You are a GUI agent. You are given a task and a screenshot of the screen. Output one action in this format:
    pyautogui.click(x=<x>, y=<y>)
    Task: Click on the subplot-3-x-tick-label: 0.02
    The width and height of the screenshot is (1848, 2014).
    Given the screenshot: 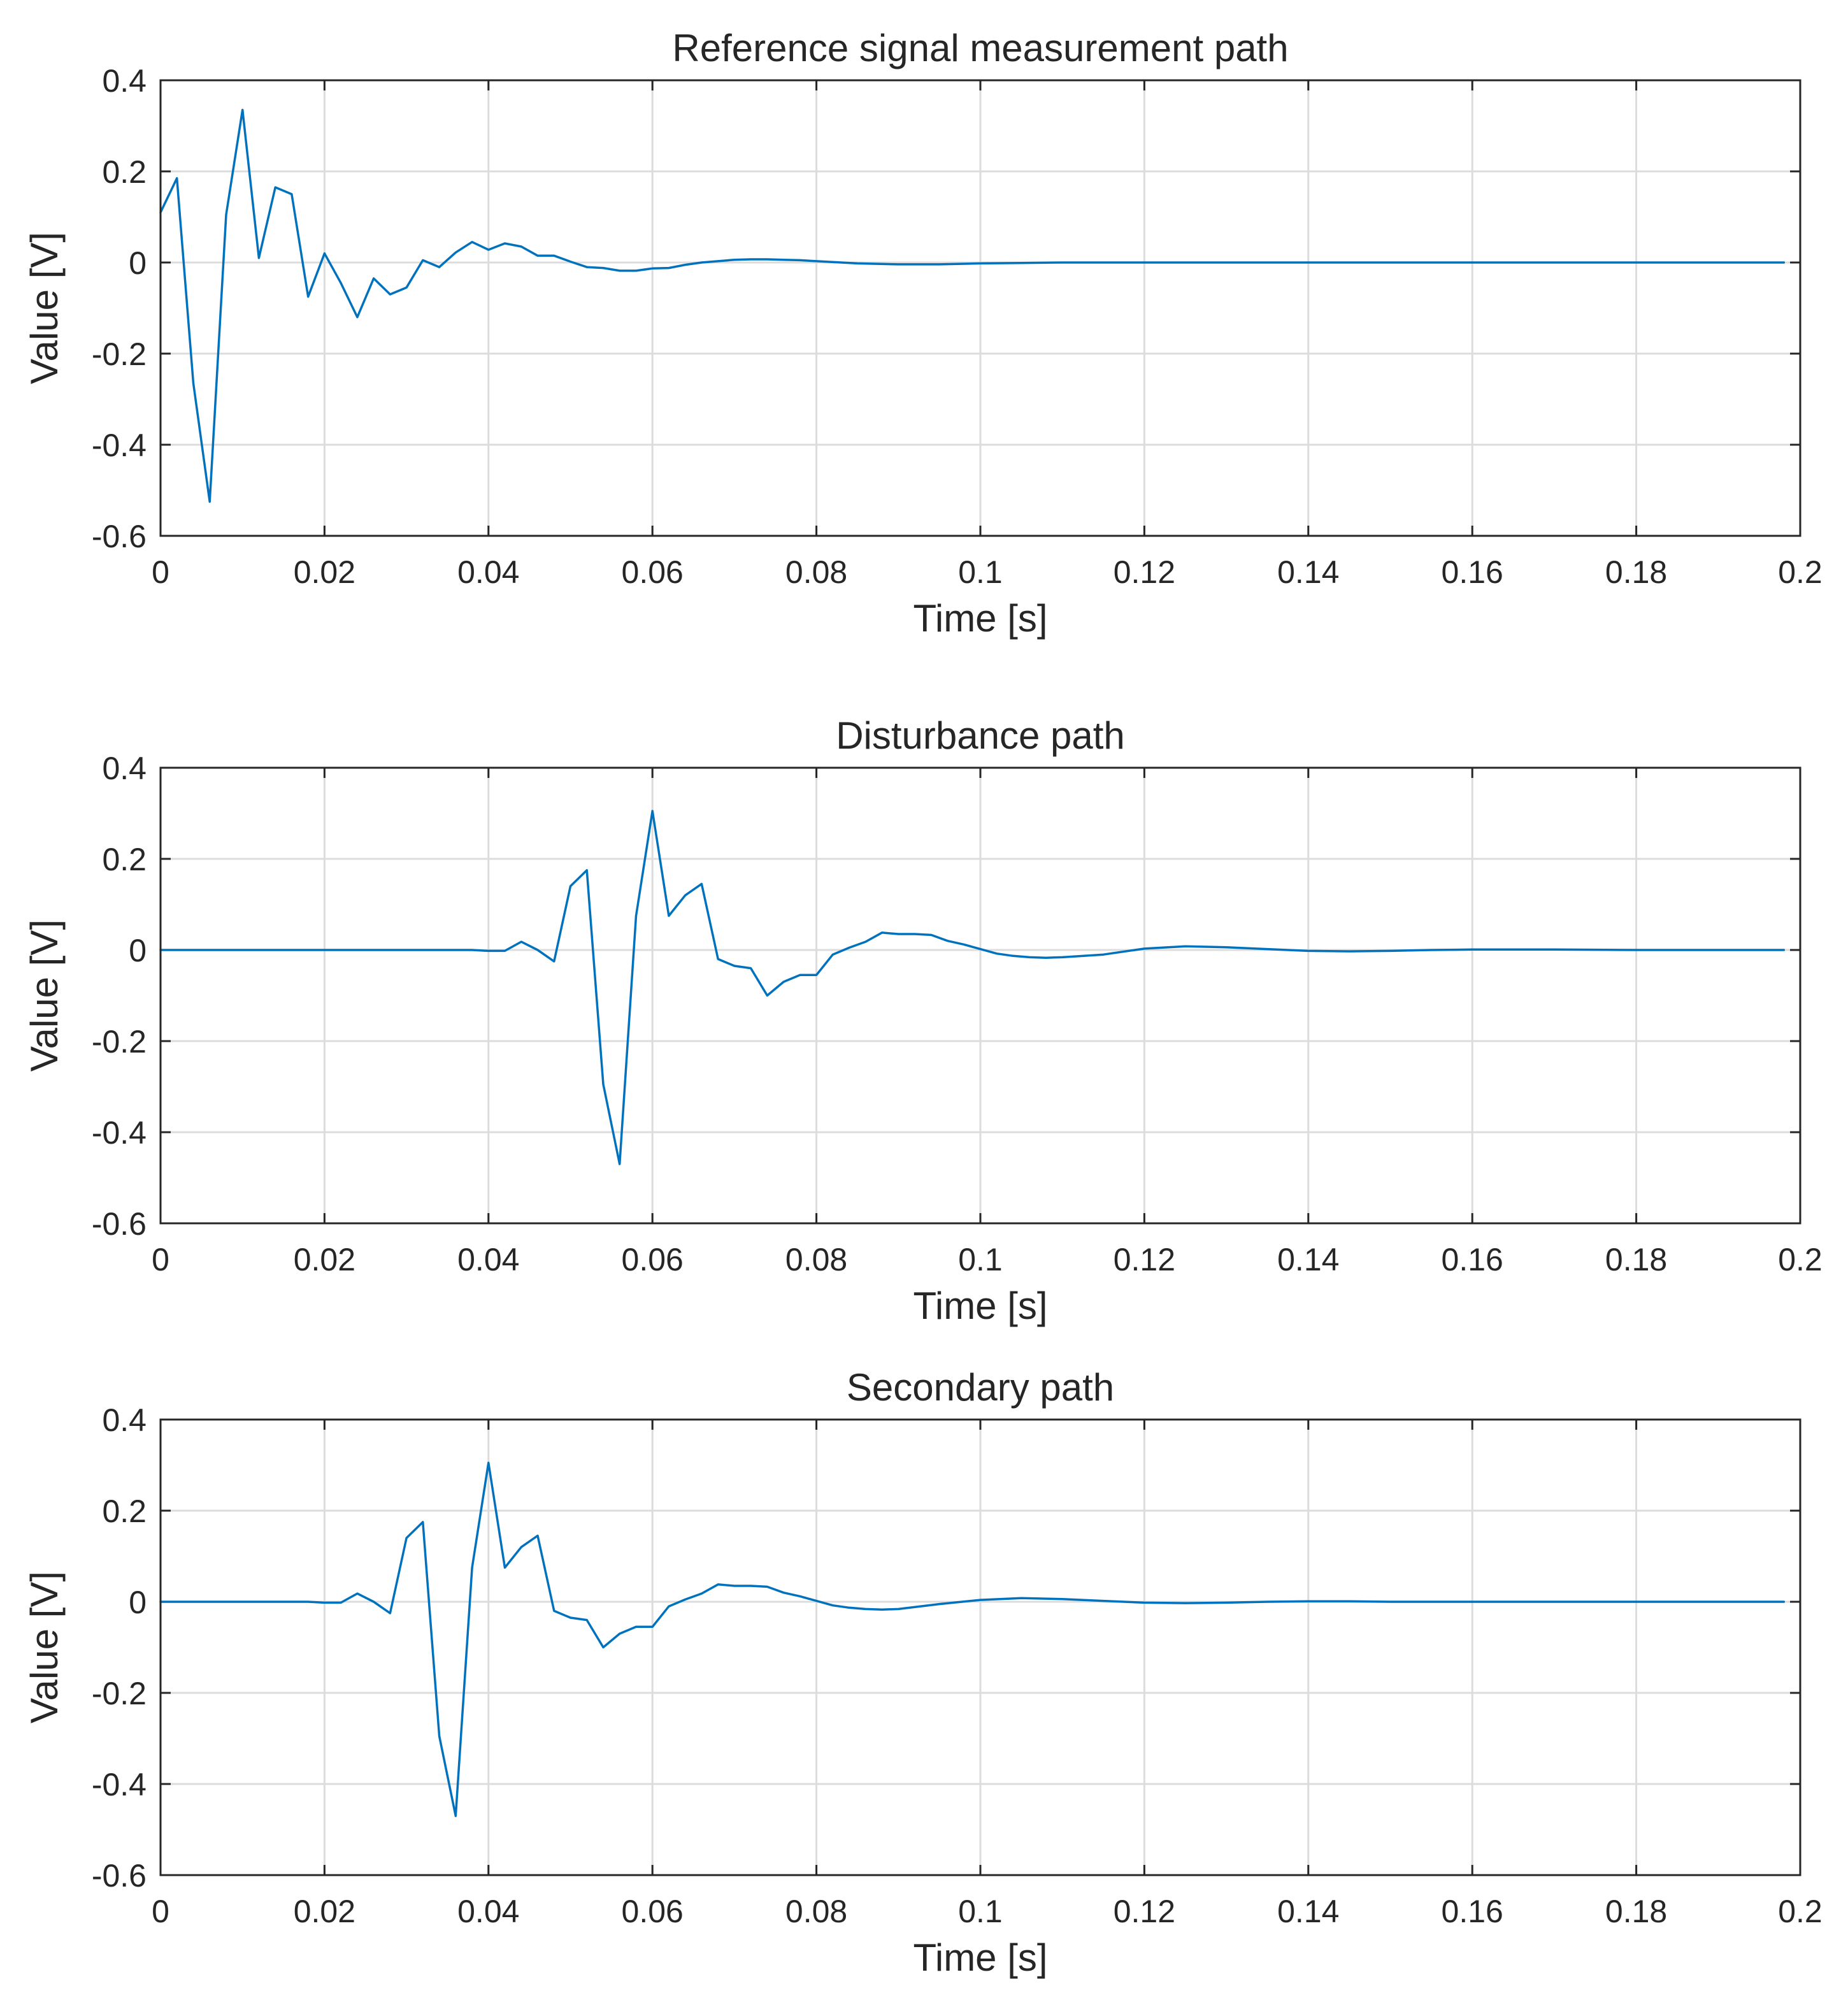 What is the action you would take?
    pyautogui.click(x=324, y=1911)
    